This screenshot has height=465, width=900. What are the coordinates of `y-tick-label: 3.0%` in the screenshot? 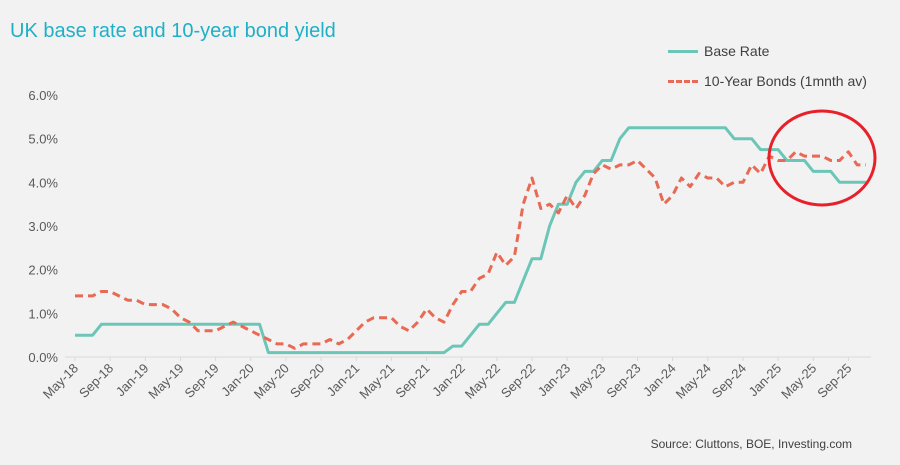 It's located at (43, 226).